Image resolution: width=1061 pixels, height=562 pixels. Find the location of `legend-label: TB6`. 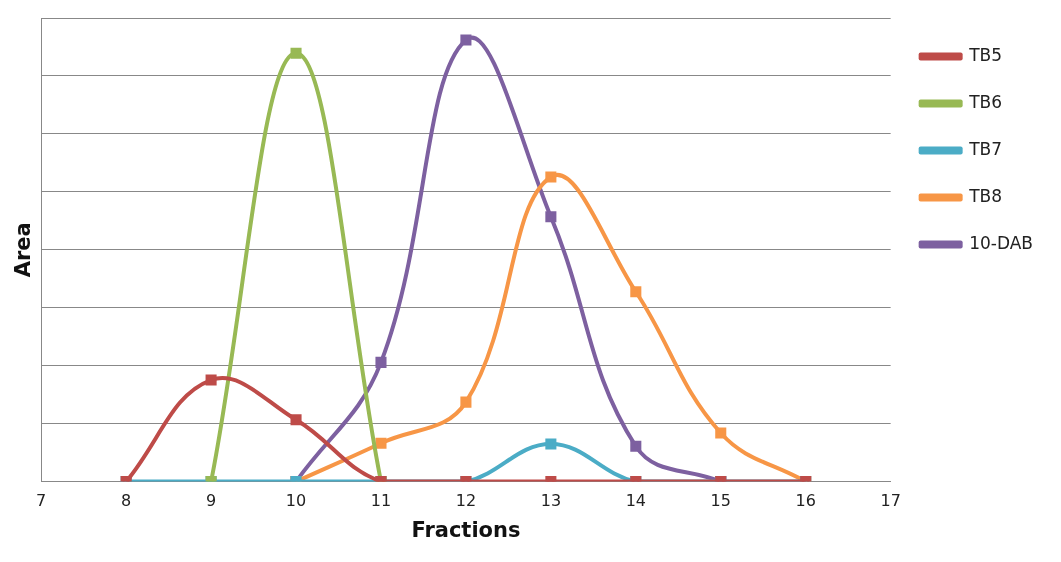

legend-label: TB6 is located at coordinates (985, 101).